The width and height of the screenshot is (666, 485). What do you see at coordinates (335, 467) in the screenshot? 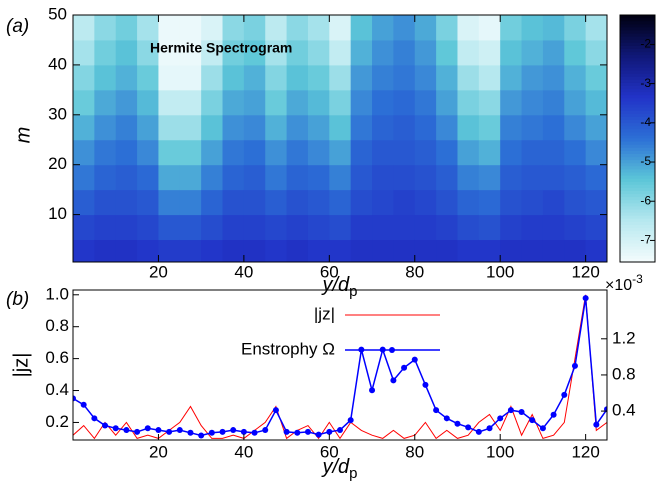
I see `x-axis-label-main: y/d` at bounding box center [335, 467].